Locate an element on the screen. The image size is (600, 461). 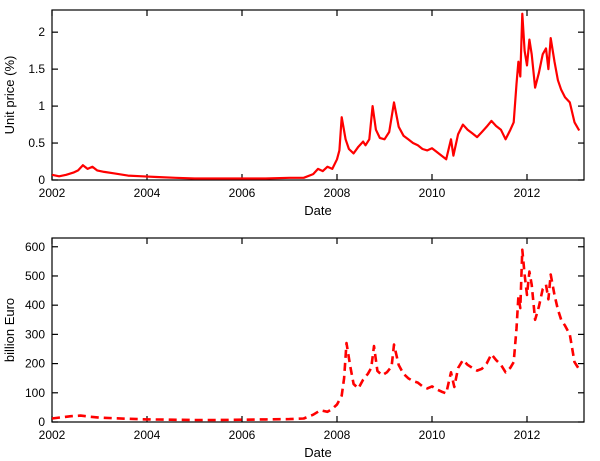
y-tick-label: 0.5 is located at coordinates (36, 143).